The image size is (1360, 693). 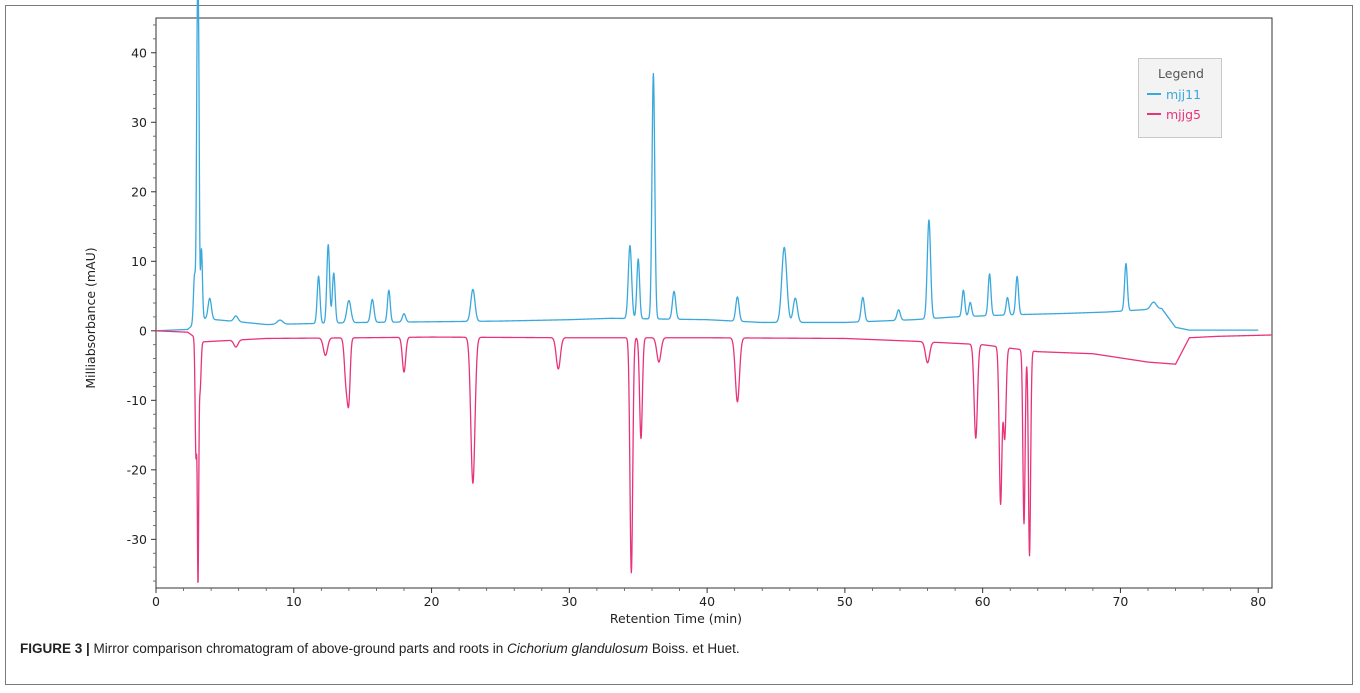 What do you see at coordinates (143, 330) in the screenshot?
I see `y-tick-label: 0` at bounding box center [143, 330].